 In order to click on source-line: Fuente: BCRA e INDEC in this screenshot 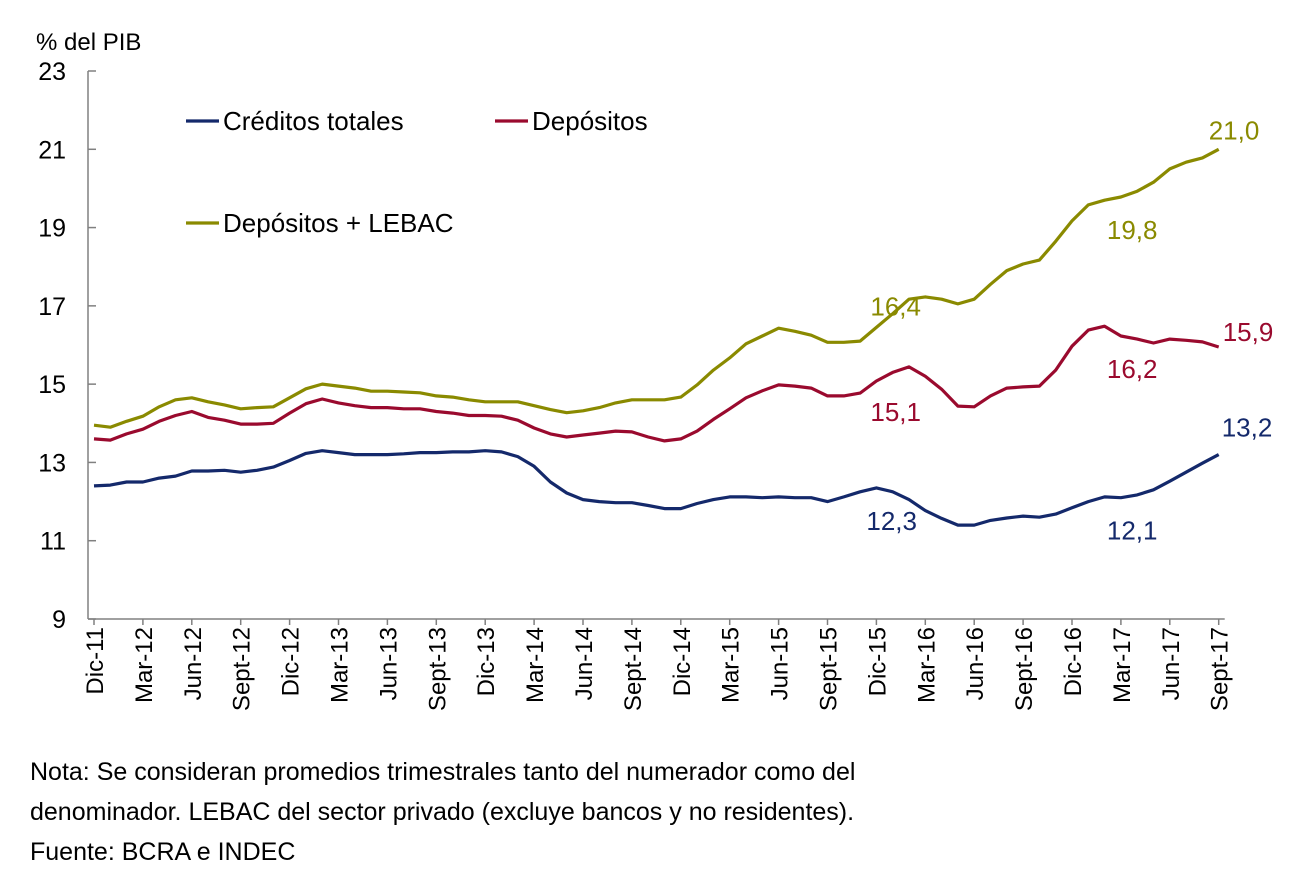, I will do `click(163, 852)`.